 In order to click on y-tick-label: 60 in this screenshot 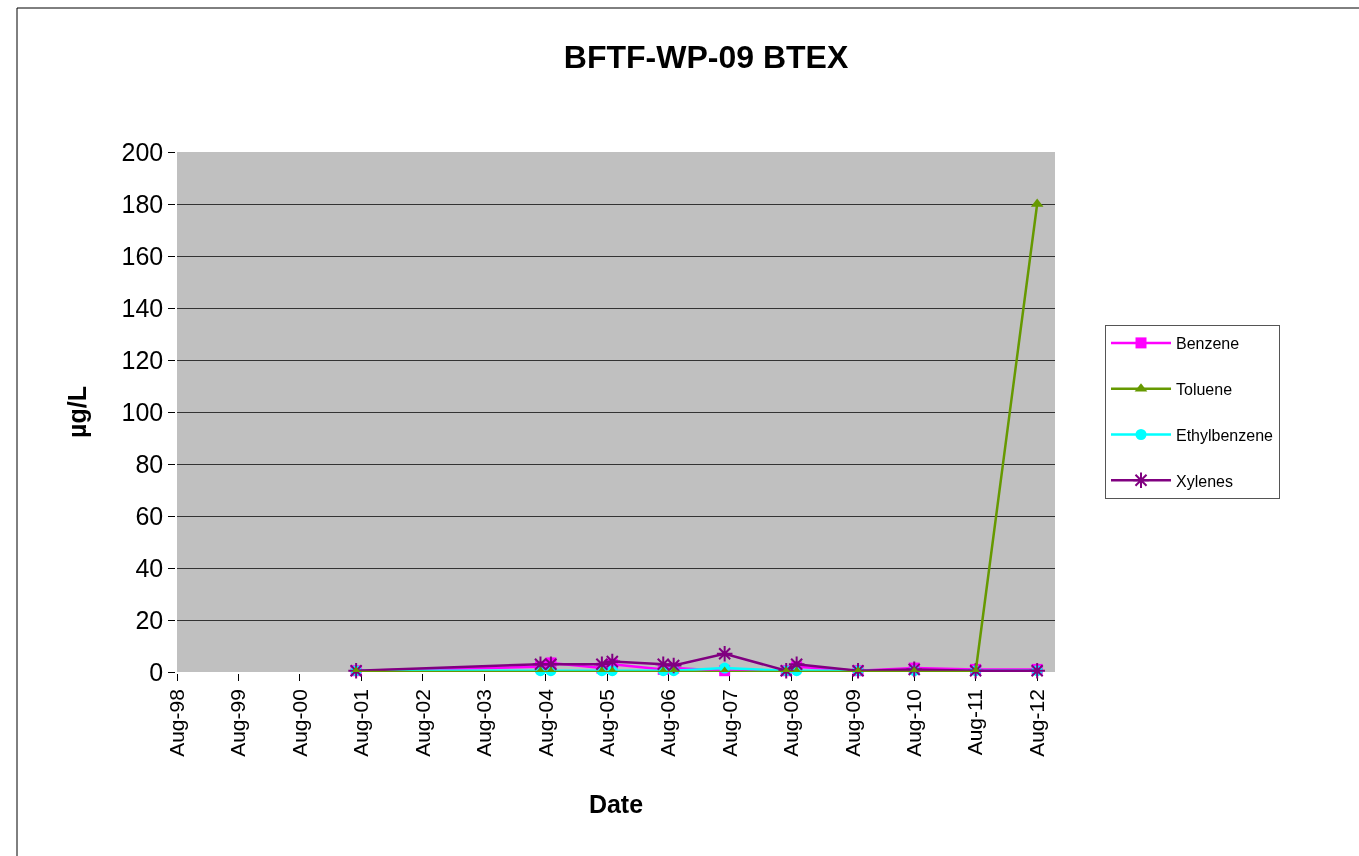, I will do `click(149, 515)`.